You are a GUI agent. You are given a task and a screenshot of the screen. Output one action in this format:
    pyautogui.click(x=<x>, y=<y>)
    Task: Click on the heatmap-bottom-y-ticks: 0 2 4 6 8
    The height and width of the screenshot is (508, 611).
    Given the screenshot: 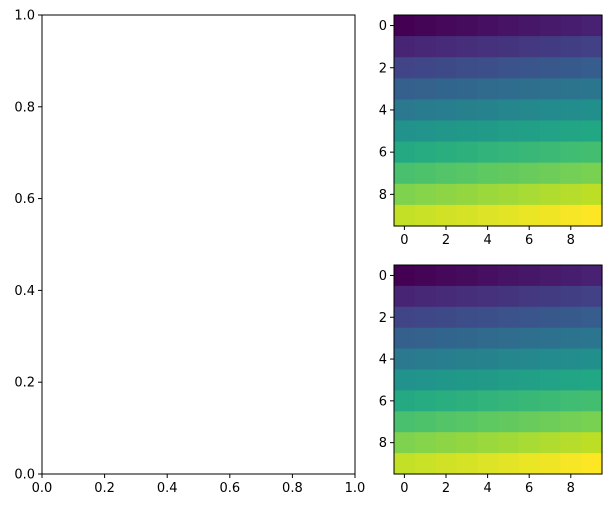 What is the action you would take?
    pyautogui.click(x=386, y=360)
    